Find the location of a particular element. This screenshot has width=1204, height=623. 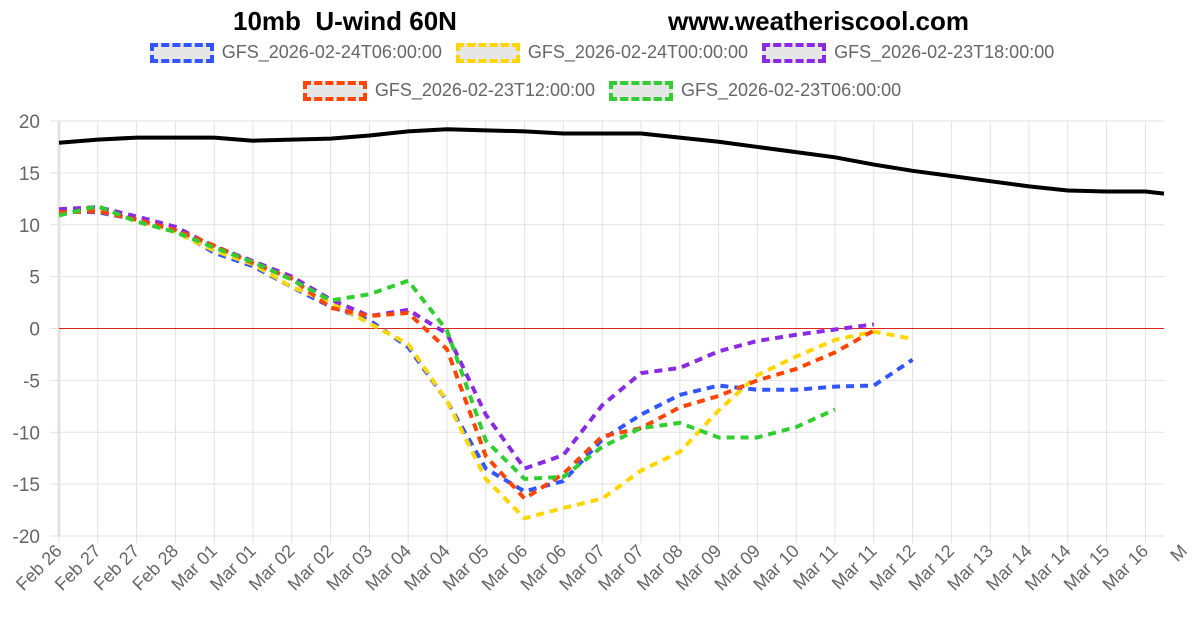

legend-item: GFS_2026-02-23T18:00:00 is located at coordinates (908, 52).